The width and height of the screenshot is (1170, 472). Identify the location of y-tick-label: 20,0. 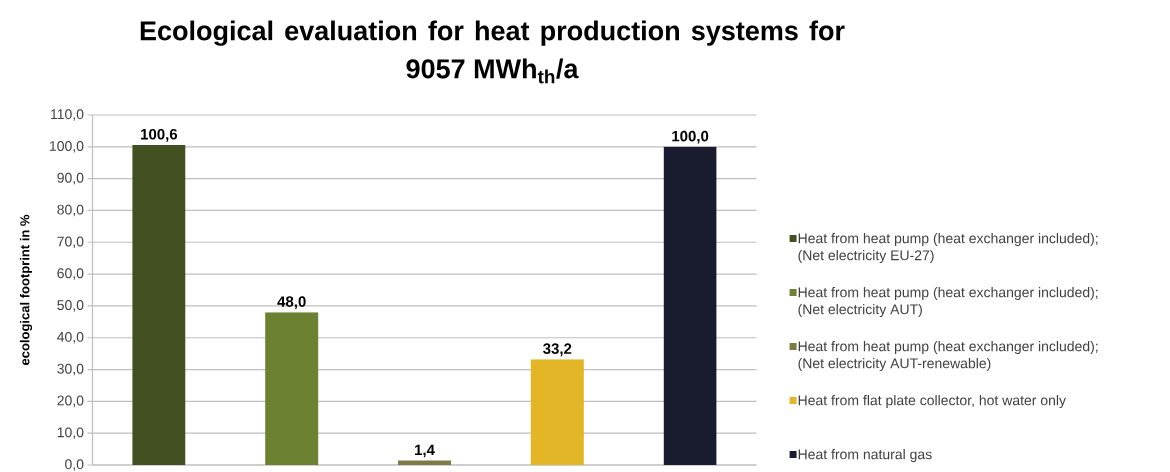
(70, 401).